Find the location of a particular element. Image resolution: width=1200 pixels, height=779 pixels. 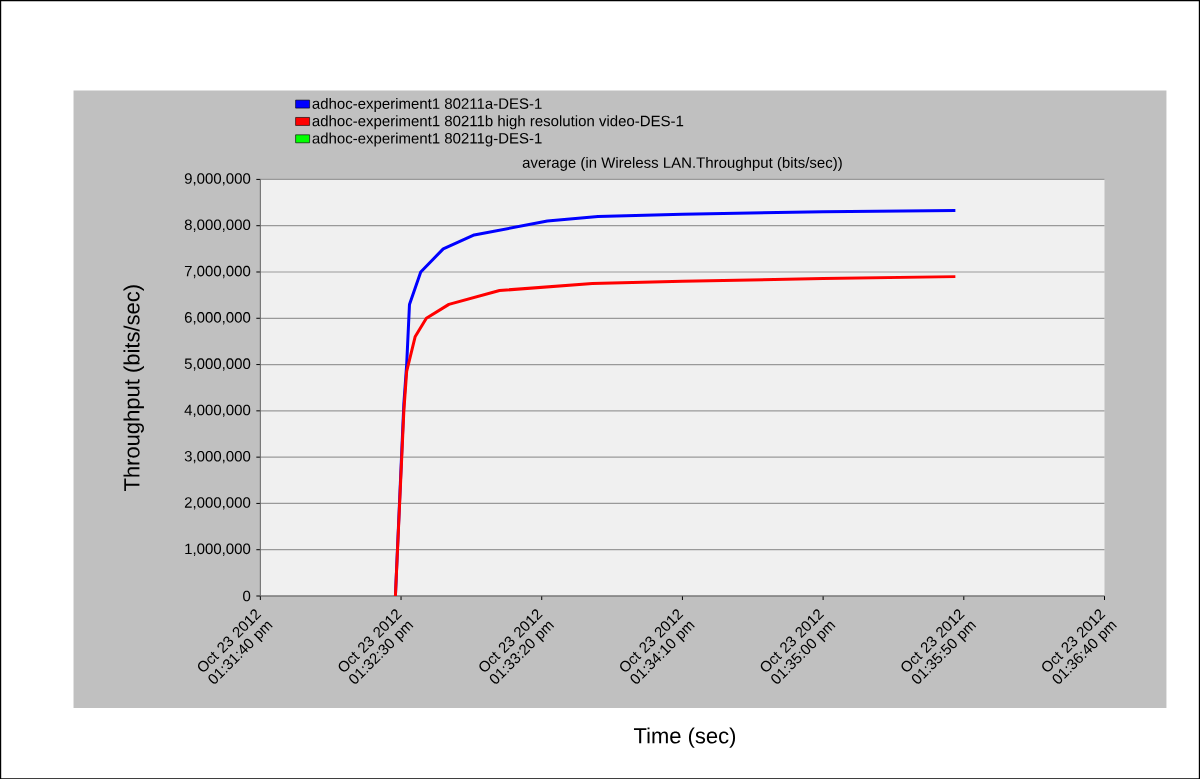

legend-label: adhoc-experiment1 80211b high resolution video-DES-1 is located at coordinates (498, 122).